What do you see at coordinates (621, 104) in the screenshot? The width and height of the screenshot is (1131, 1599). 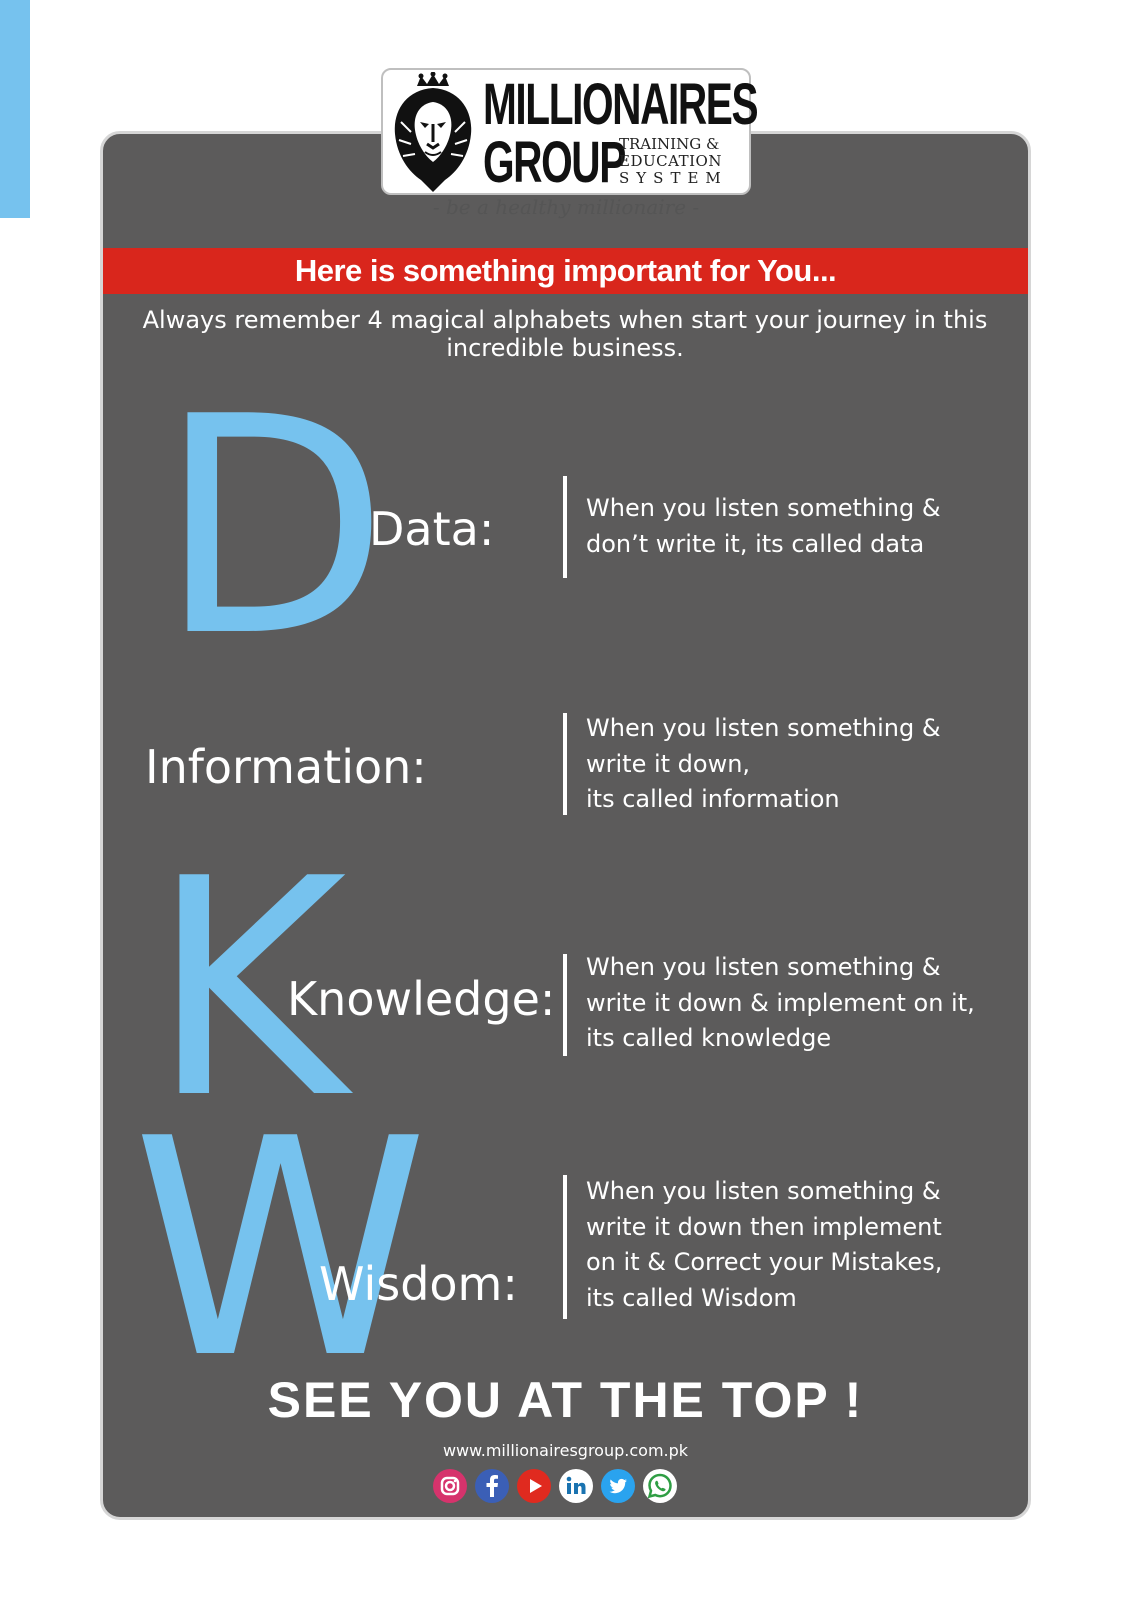 I see `logo-word-millionaires: MILLIONAIRES` at bounding box center [621, 104].